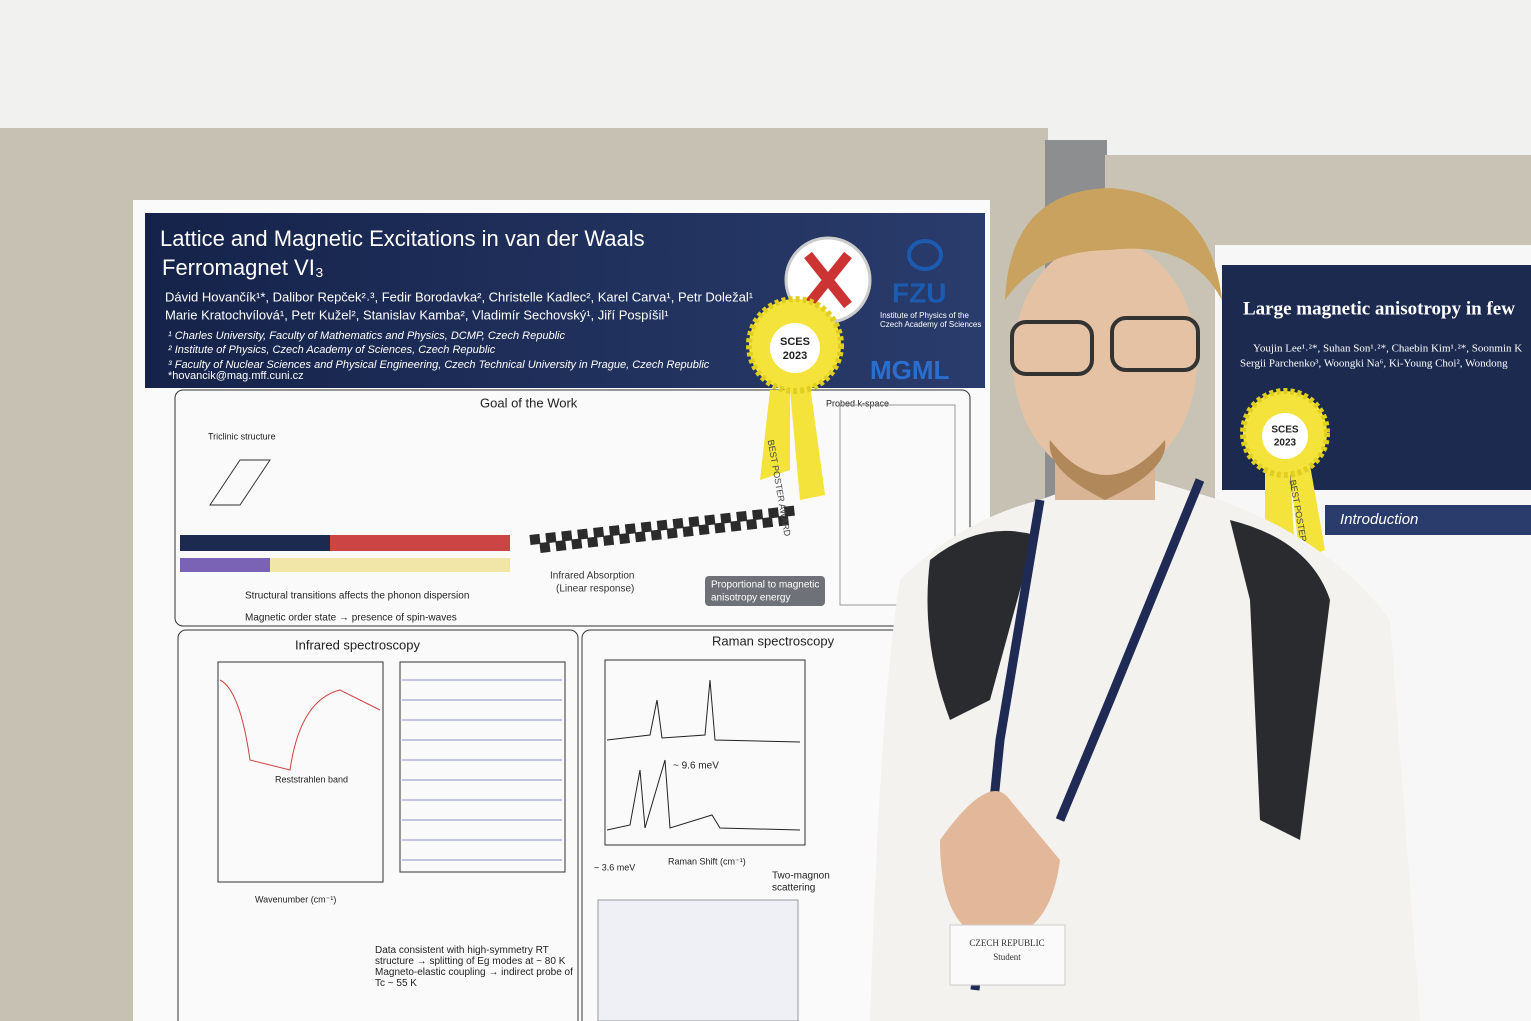  Describe the element at coordinates (295, 899) in the screenshot. I see `label: Wavenumber (cm⁻¹)` at that location.